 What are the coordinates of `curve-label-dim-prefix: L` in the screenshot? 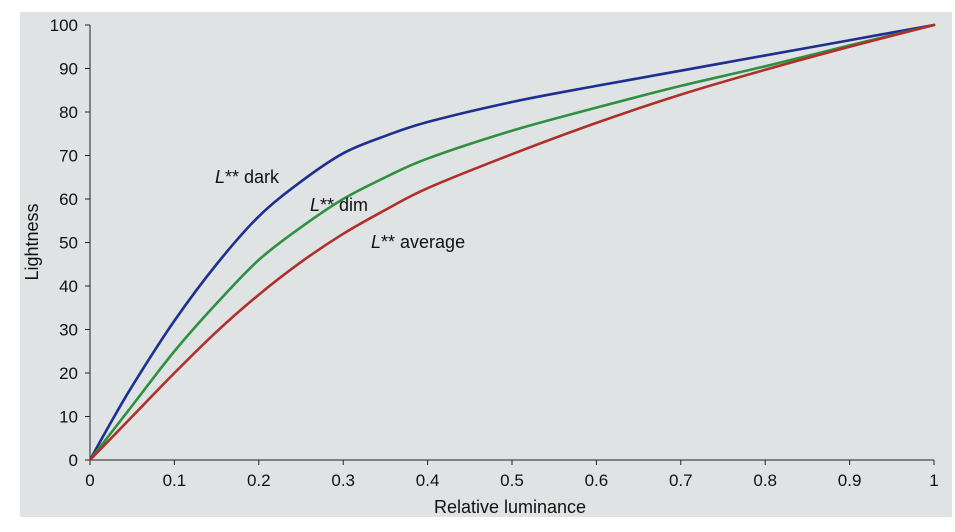 It's located at (315, 205).